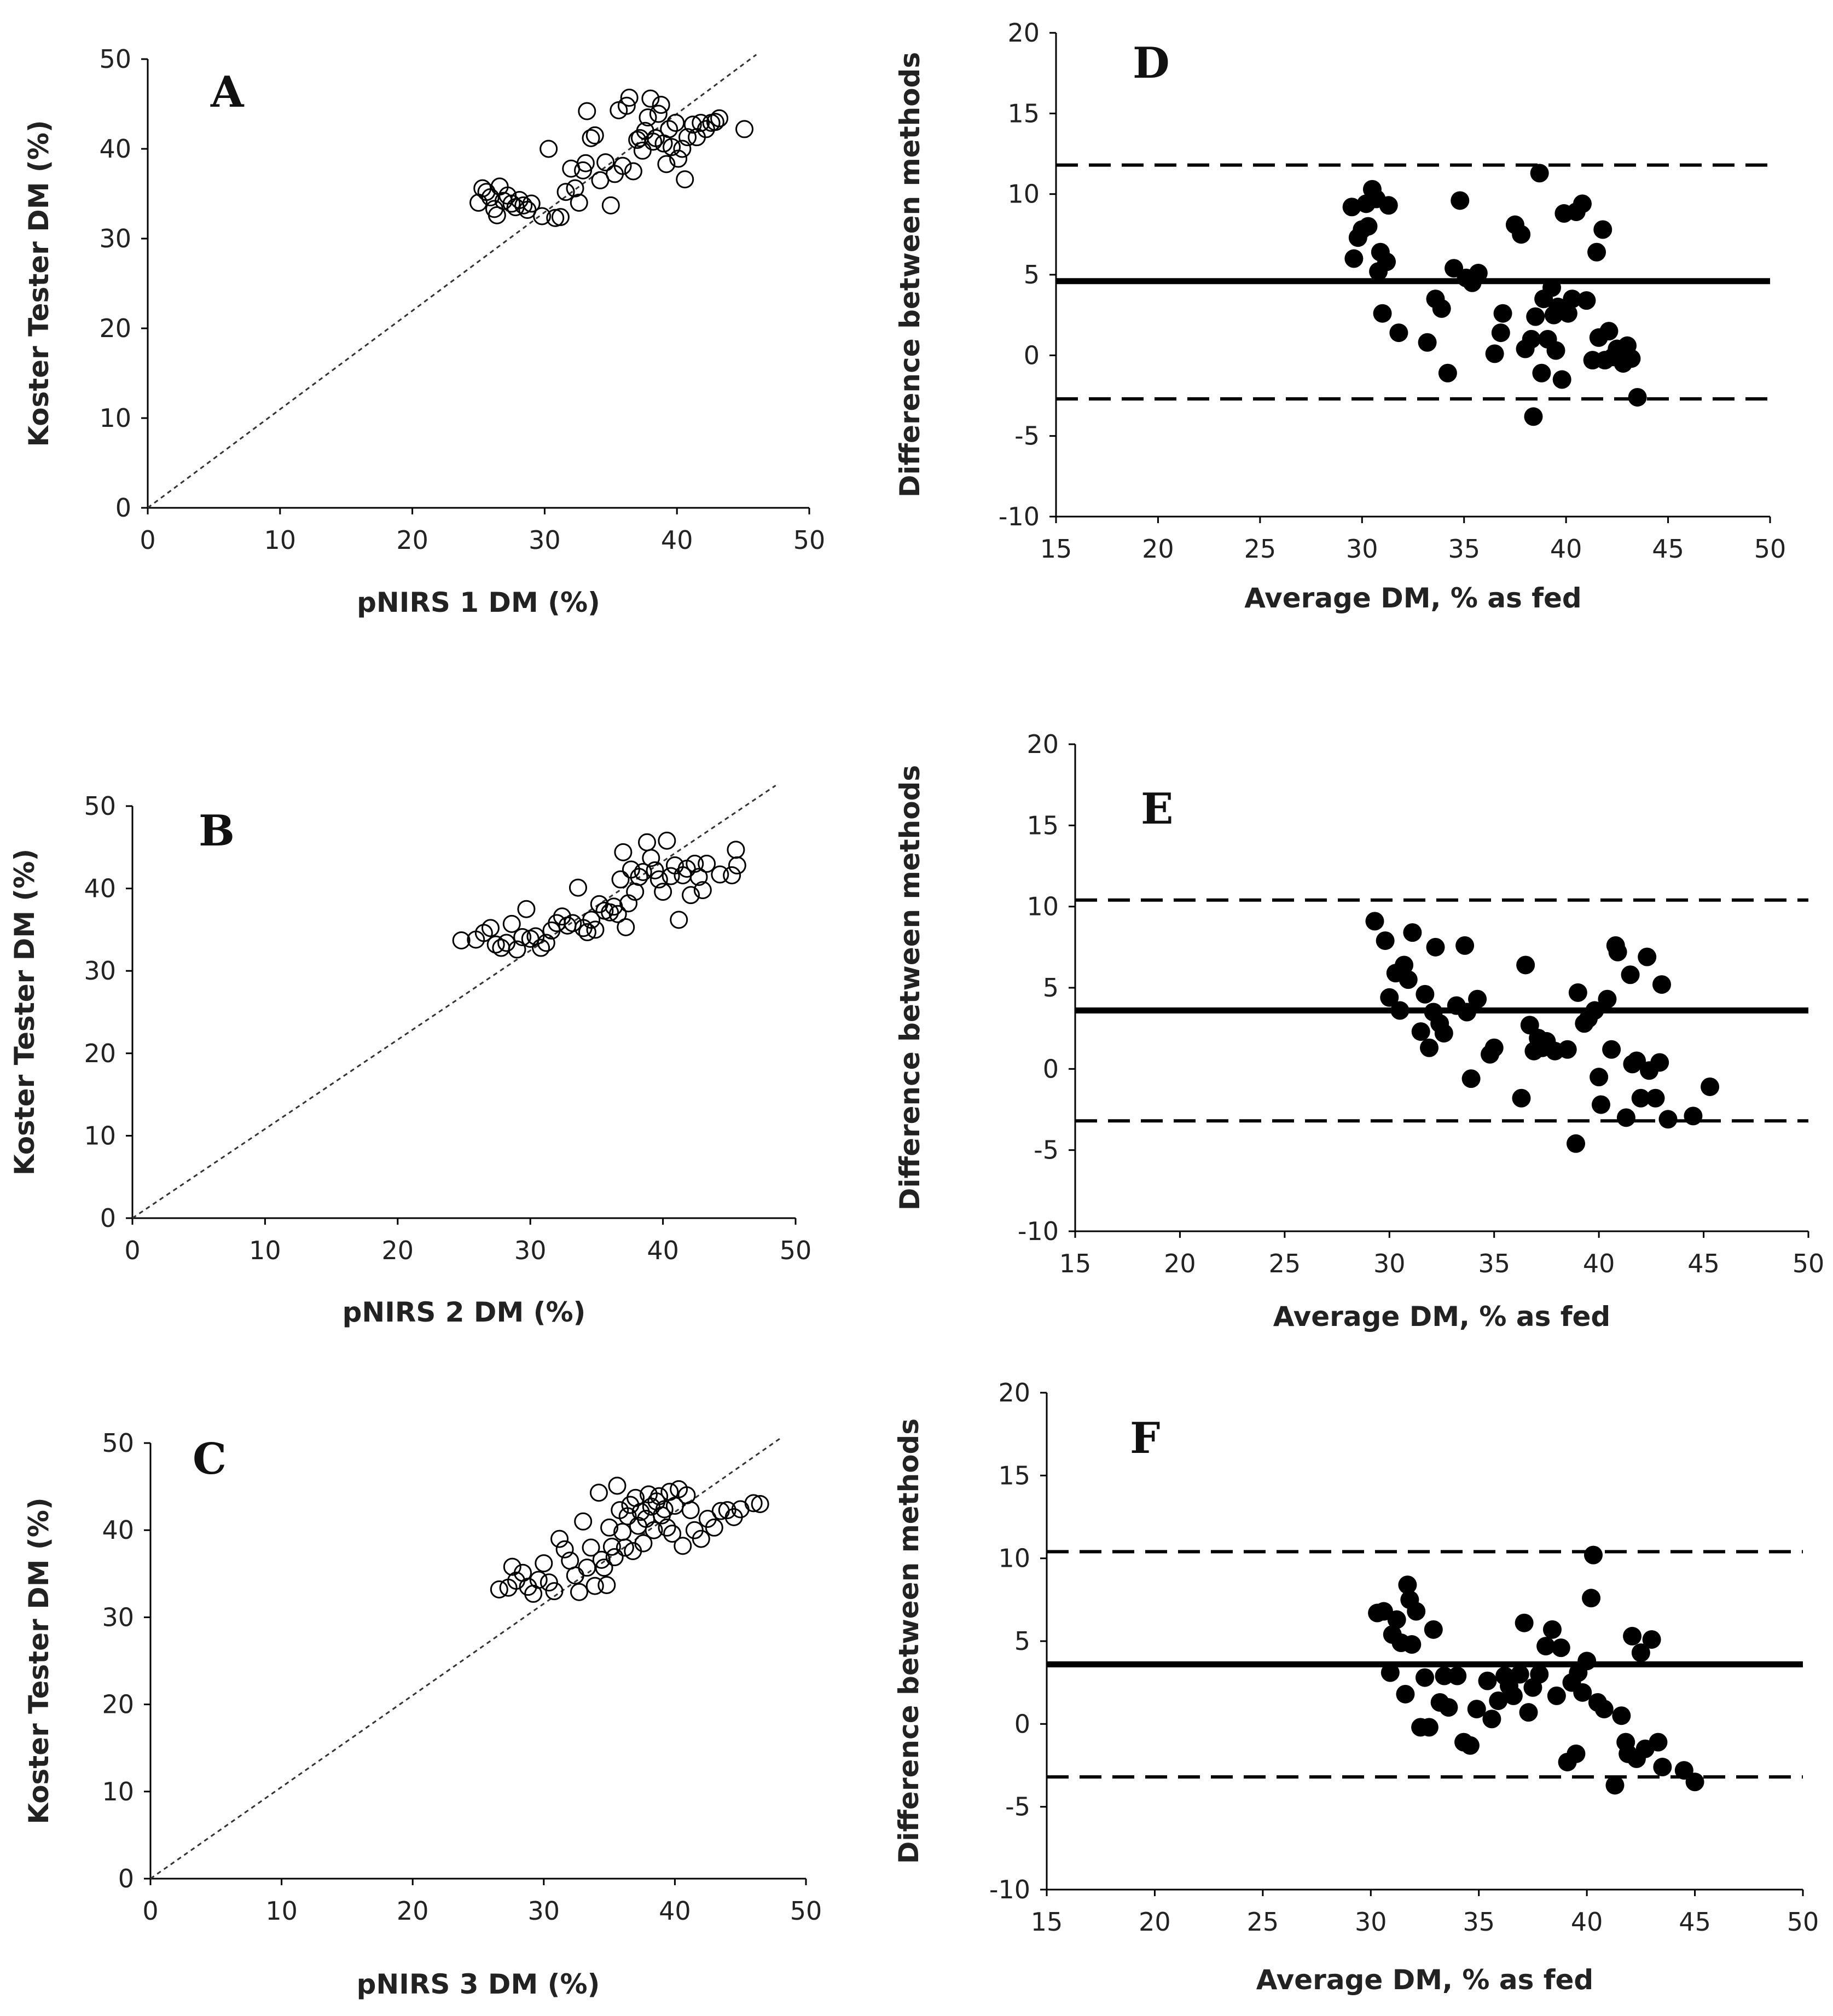 This screenshot has height=2016, width=1833. Describe the element at coordinates (1809, 1264) in the screenshot. I see `x-tick-label: 50` at that location.